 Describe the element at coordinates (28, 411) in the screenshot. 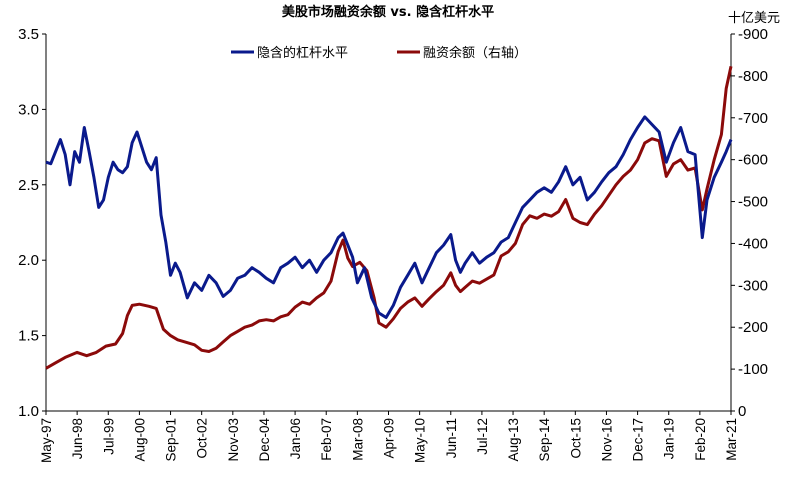

I see `left-tick-label: 1.0` at that location.